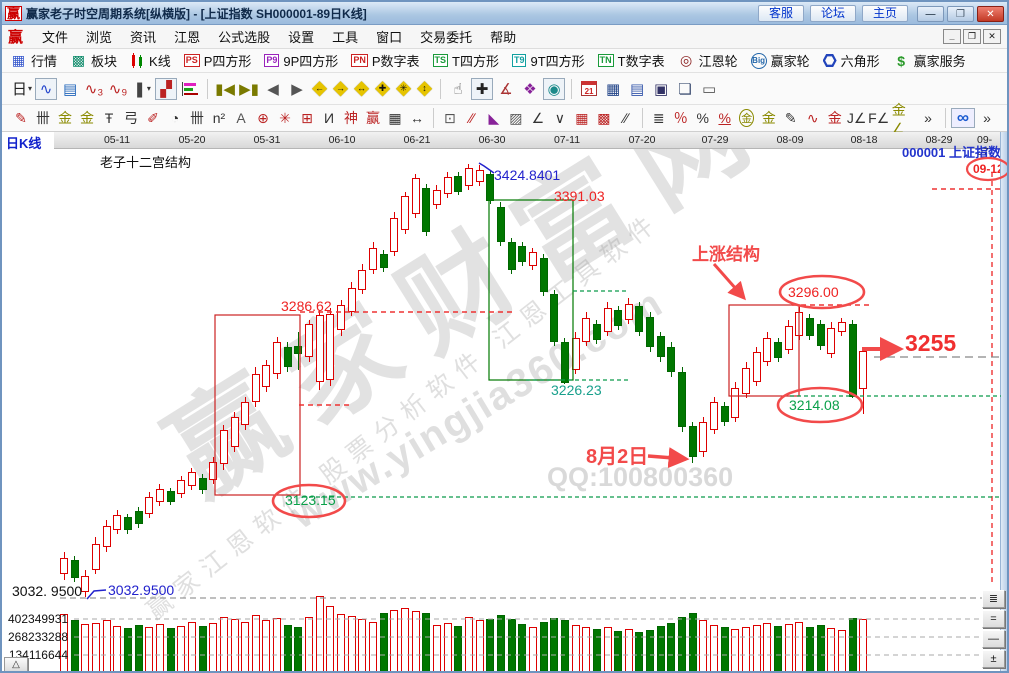 Image resolution: width=1009 pixels, height=673 pixels. Describe the element at coordinates (153, 118) in the screenshot. I see `marker-pen-icon: ✐` at that location.